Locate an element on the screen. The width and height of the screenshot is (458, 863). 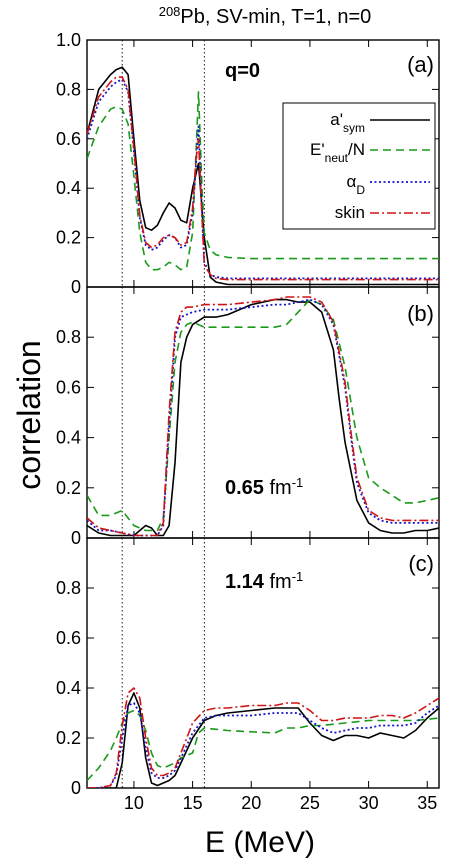
title-main: Pb, SV-min, T=1, n=0 is located at coordinates (275, 17).